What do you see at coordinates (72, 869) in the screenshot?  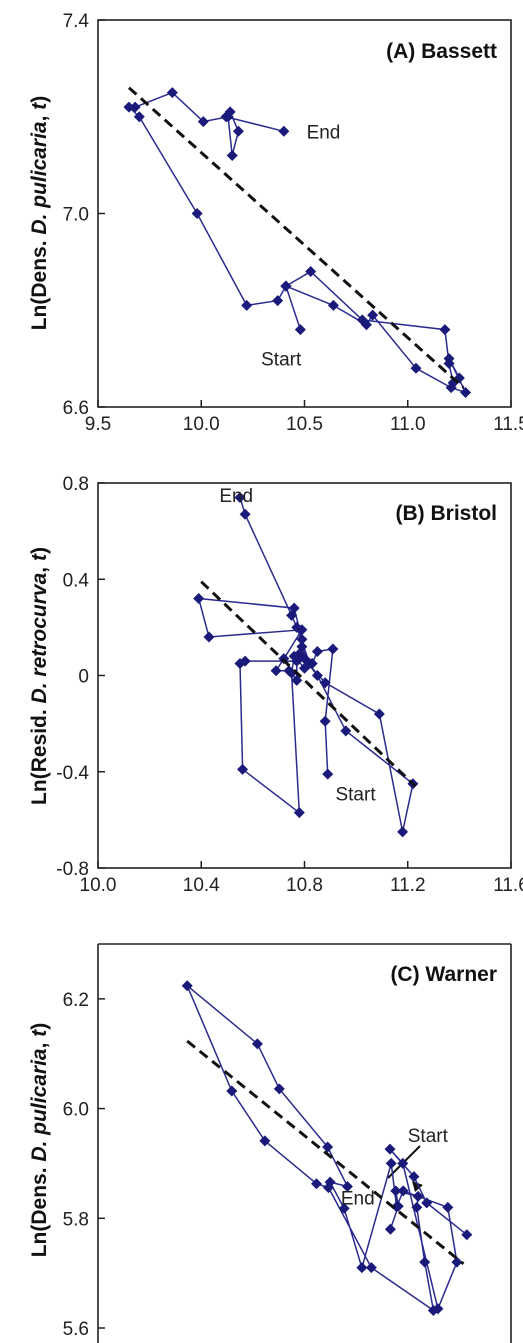 I see `y-tick-label-b-0: -0.8` at bounding box center [72, 869].